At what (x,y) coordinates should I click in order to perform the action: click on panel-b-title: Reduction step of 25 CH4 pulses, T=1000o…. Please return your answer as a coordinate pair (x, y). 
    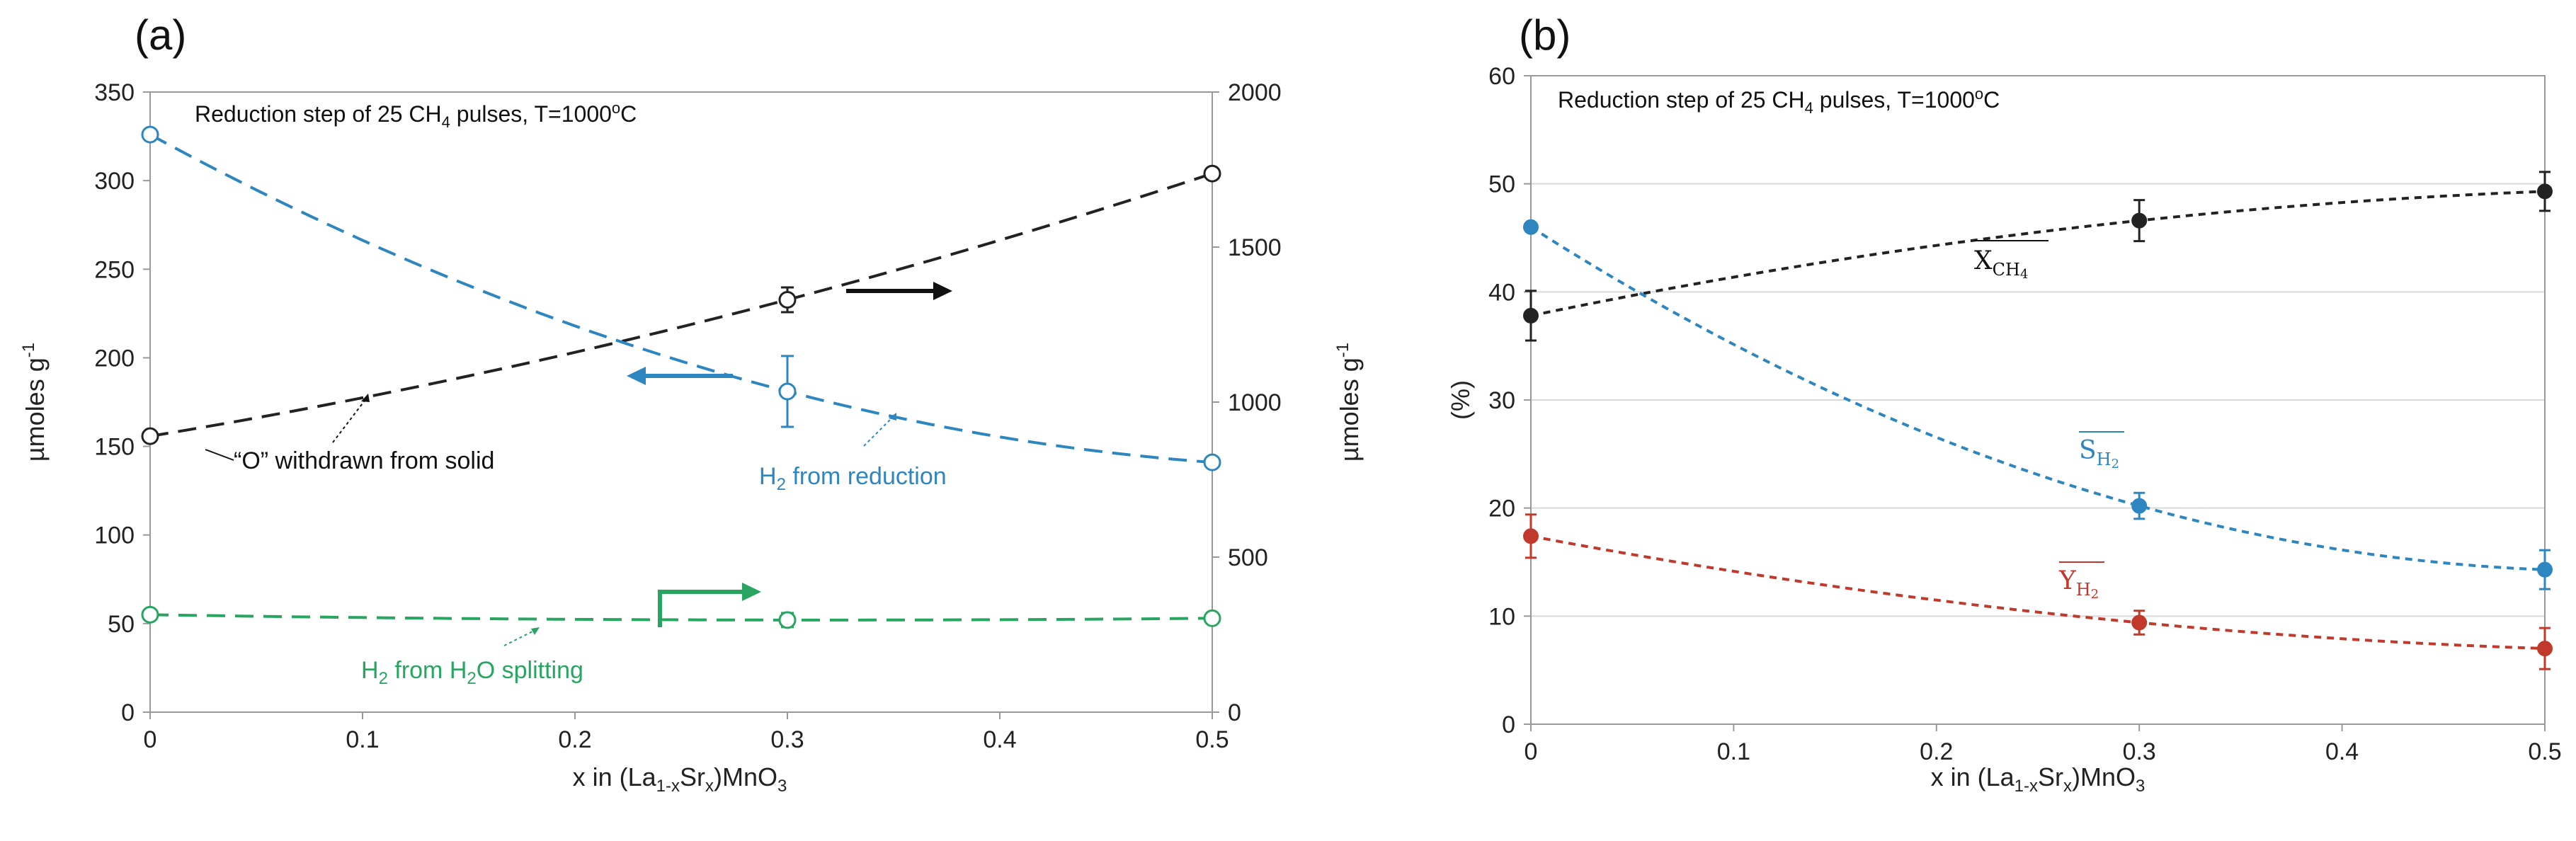
    Looking at the image, I should click on (1779, 101).